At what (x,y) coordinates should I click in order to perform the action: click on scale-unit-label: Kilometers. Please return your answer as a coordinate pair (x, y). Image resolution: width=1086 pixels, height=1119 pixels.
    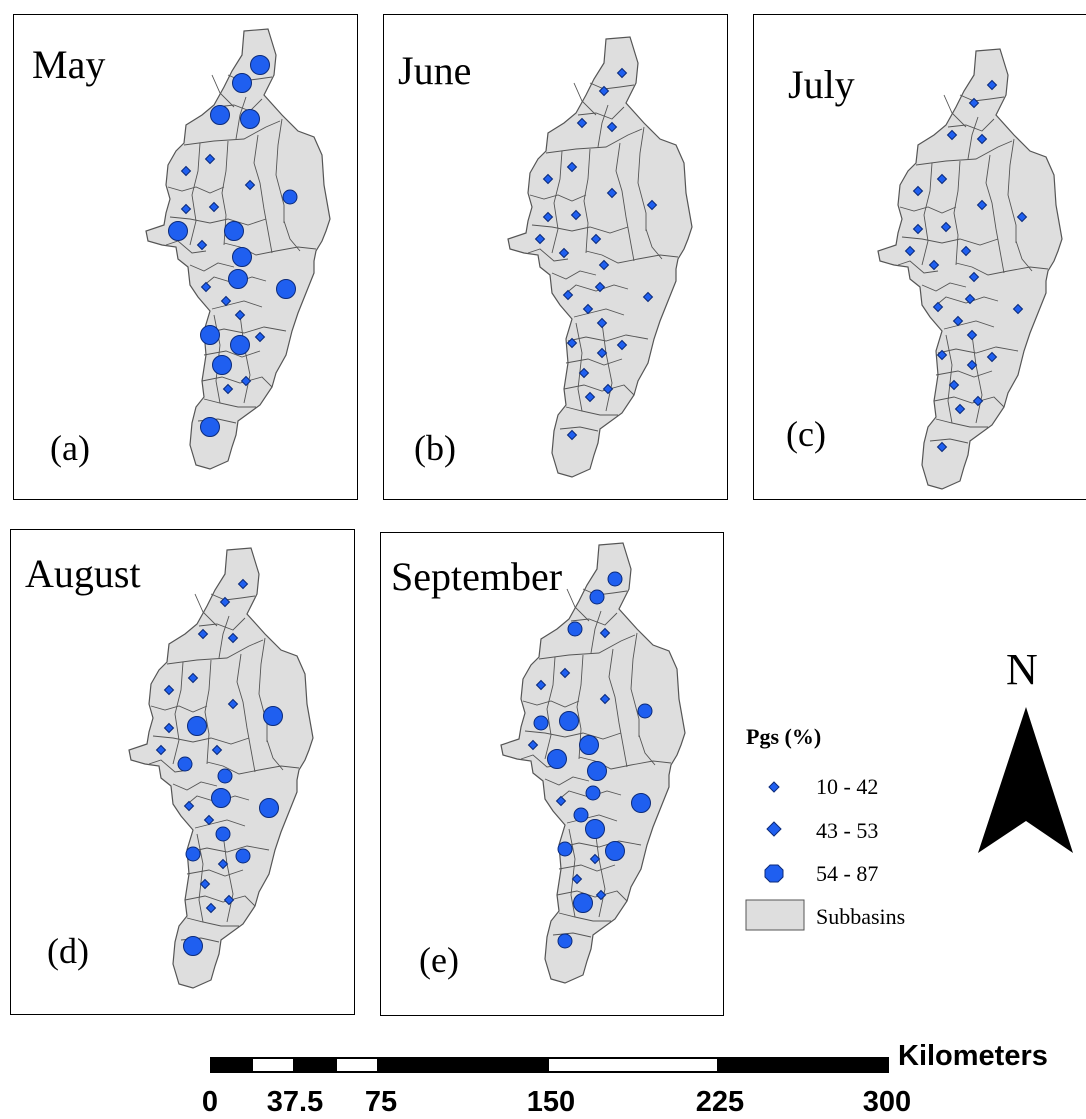
    Looking at the image, I should click on (973, 1056).